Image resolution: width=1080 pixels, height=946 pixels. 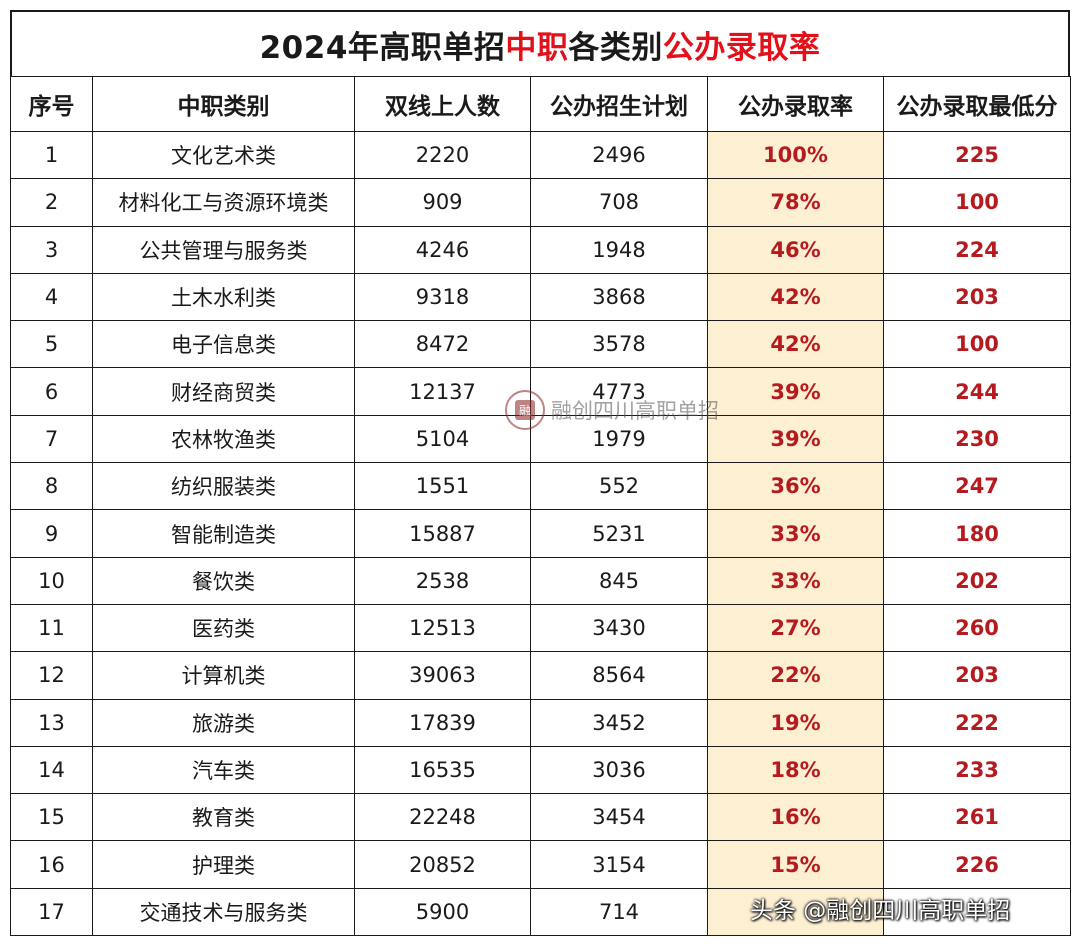 I want to click on cell-no: 16, so click(x=51, y=864).